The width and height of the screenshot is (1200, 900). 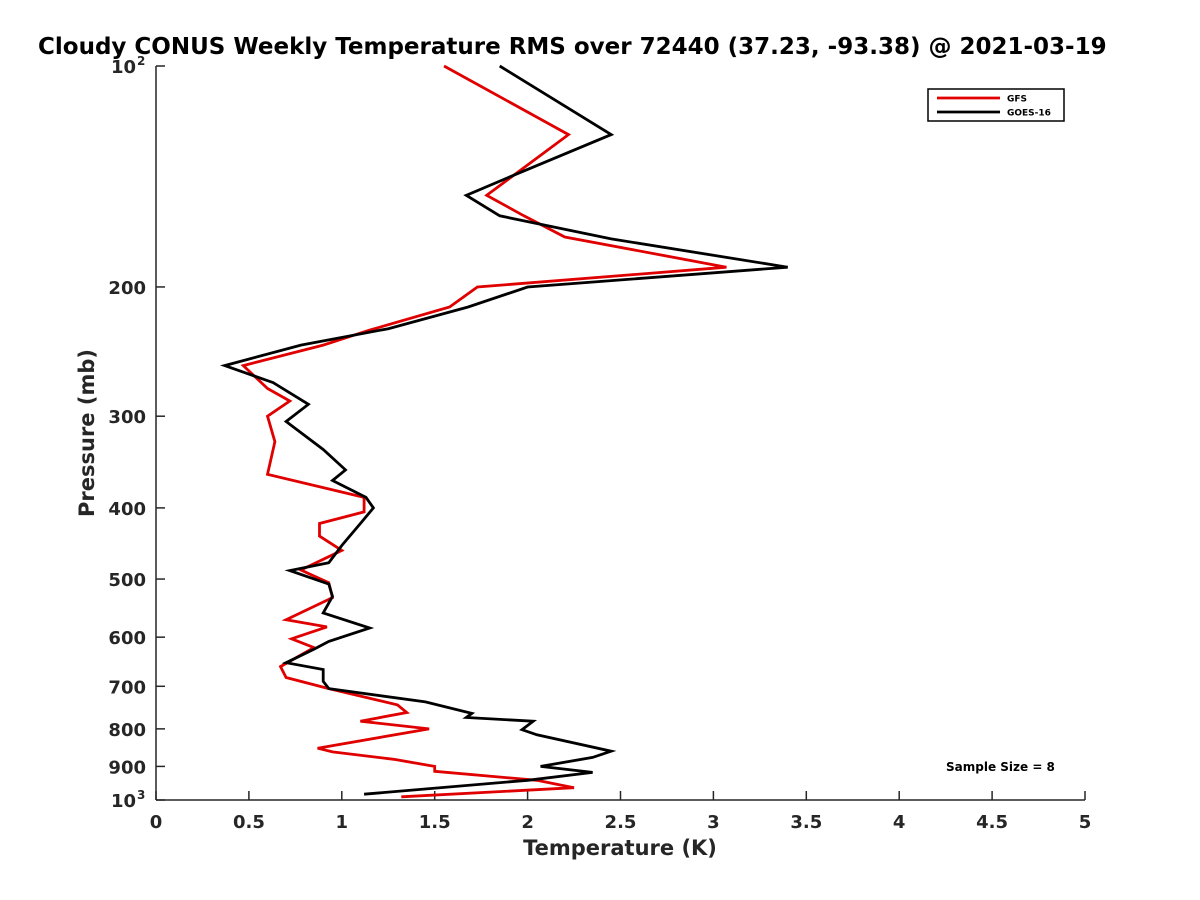 I want to click on x-tick-label: 4.5, so click(x=992, y=822).